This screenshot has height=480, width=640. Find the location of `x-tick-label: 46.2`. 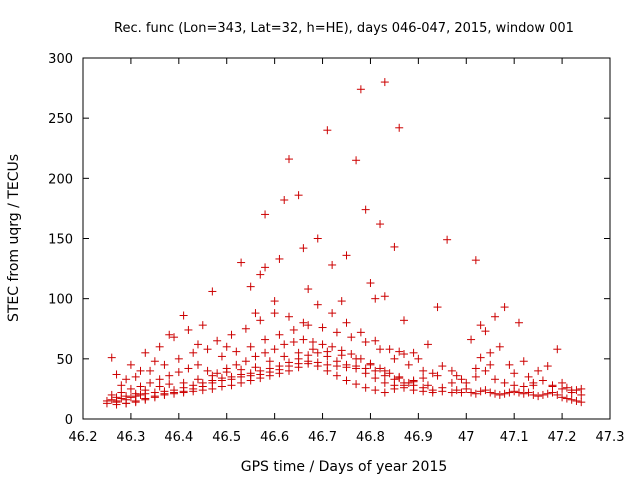

x-tick-label: 46.2 is located at coordinates (83, 437).